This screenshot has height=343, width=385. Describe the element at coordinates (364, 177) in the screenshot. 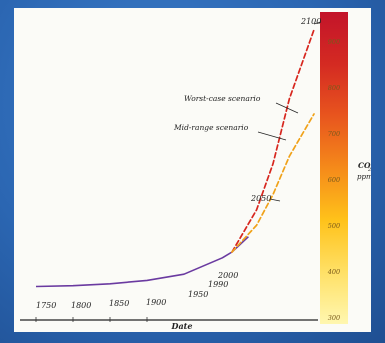

I see `colorbar-label-unit: ppm` at that location.